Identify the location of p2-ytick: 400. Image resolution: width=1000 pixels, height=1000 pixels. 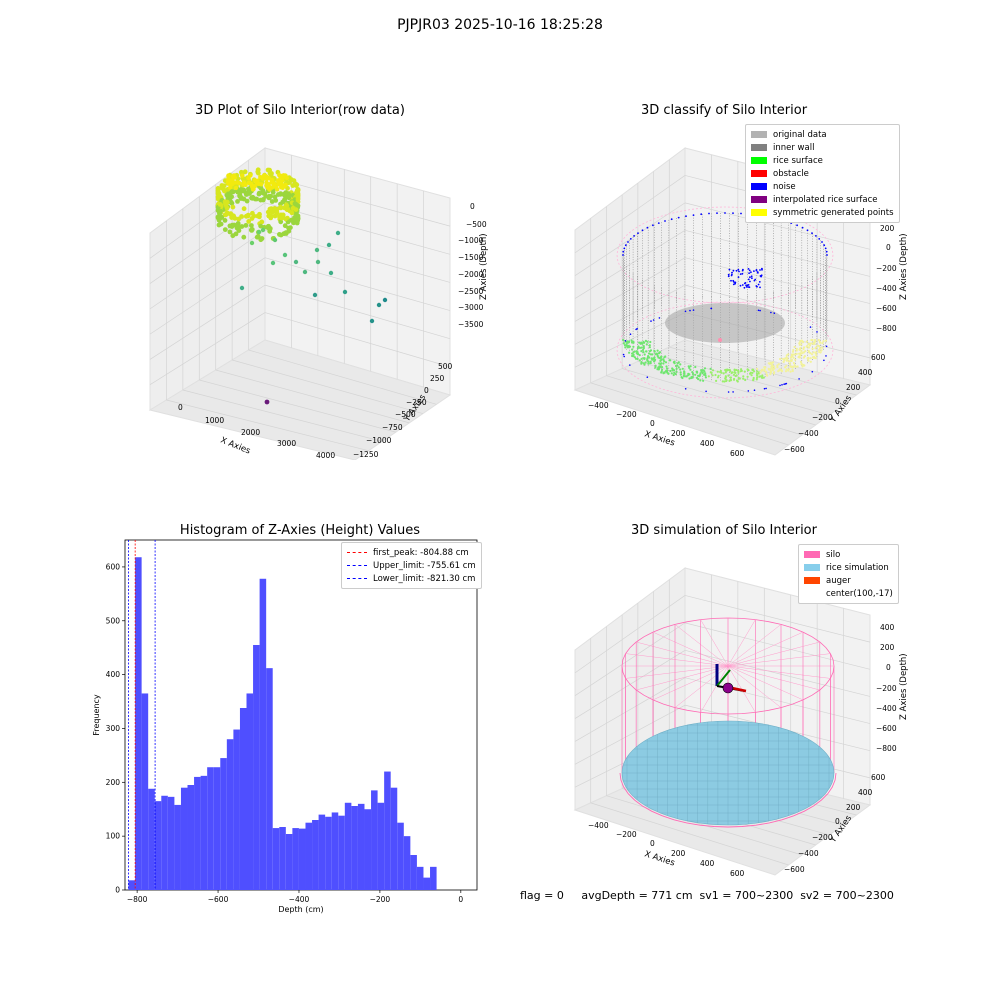
(865, 372).